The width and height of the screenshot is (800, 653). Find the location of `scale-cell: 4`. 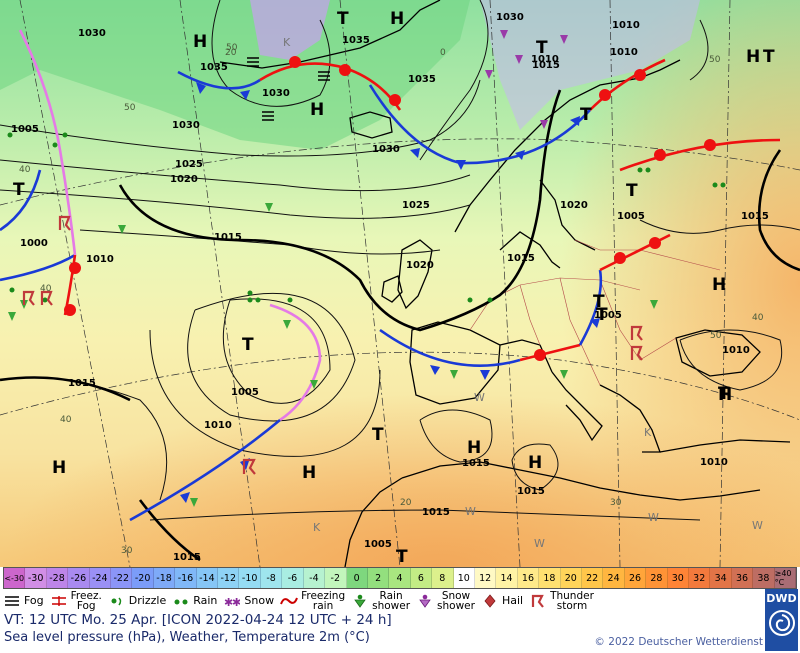

scale-cell: 4 is located at coordinates (400, 578).